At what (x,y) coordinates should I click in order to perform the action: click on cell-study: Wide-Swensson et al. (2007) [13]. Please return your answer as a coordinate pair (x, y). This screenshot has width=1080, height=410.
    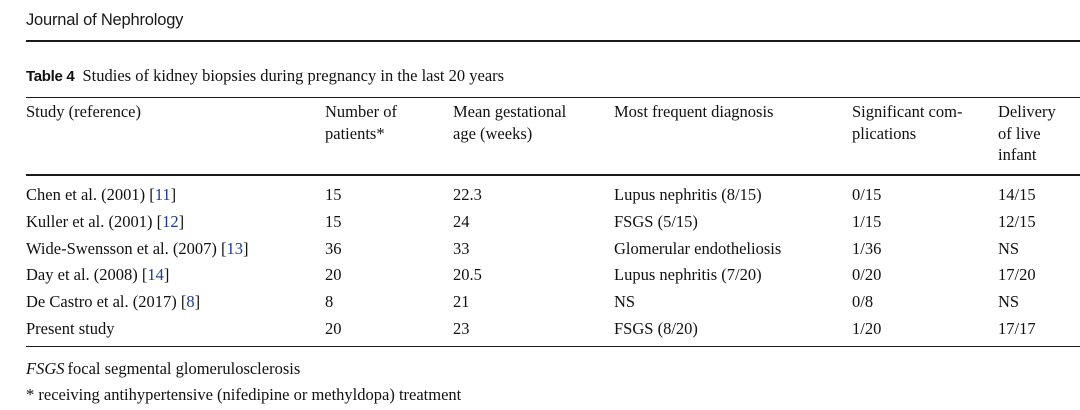
    Looking at the image, I should click on (137, 248).